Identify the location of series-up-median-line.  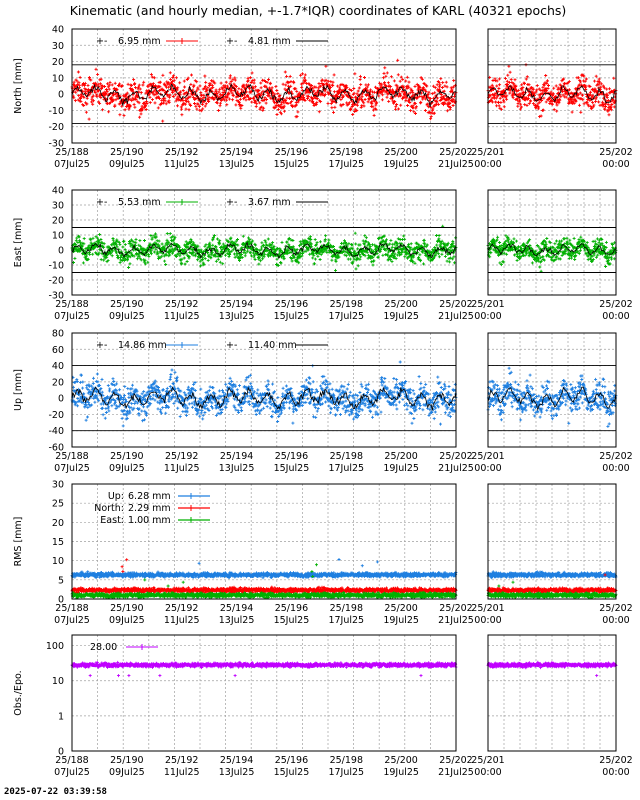
(264, 398).